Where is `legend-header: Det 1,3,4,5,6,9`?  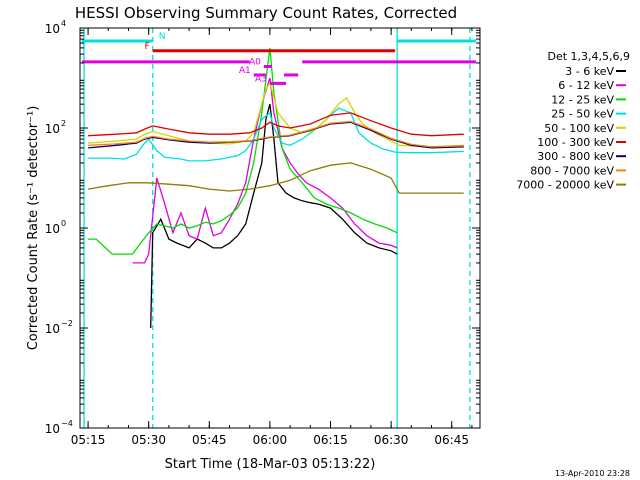
legend-header: Det 1,3,4,5,6,9 is located at coordinates (588, 56).